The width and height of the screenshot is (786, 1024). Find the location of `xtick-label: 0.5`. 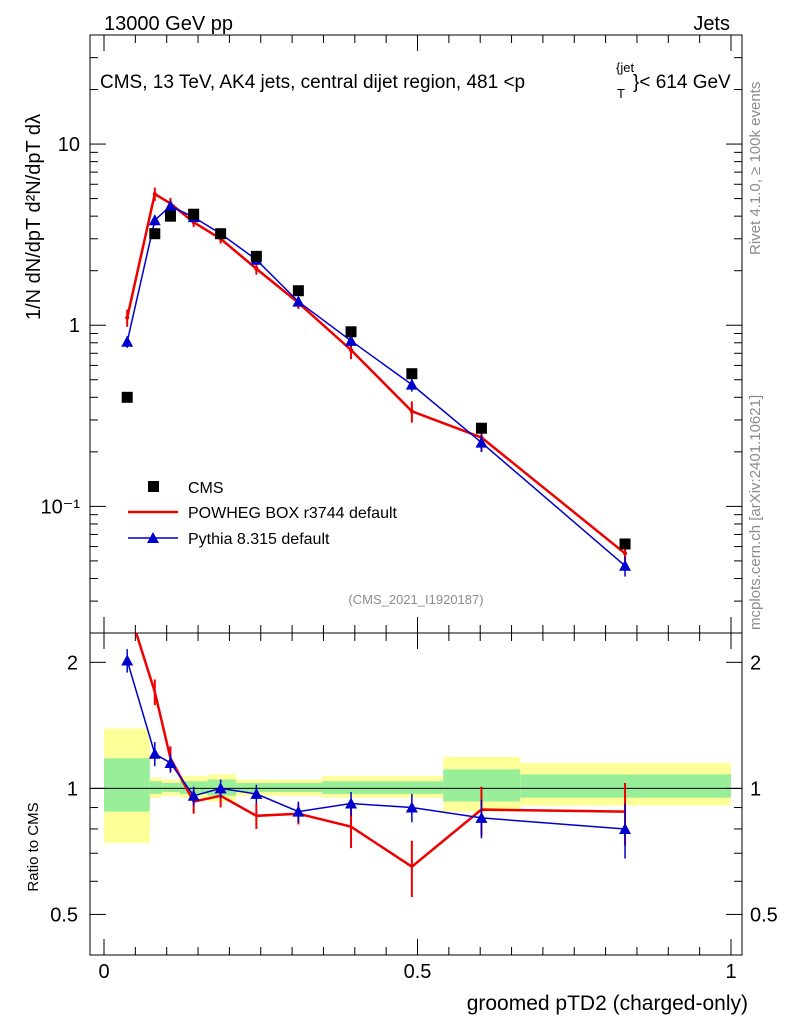

xtick-label: 0.5 is located at coordinates (418, 972).